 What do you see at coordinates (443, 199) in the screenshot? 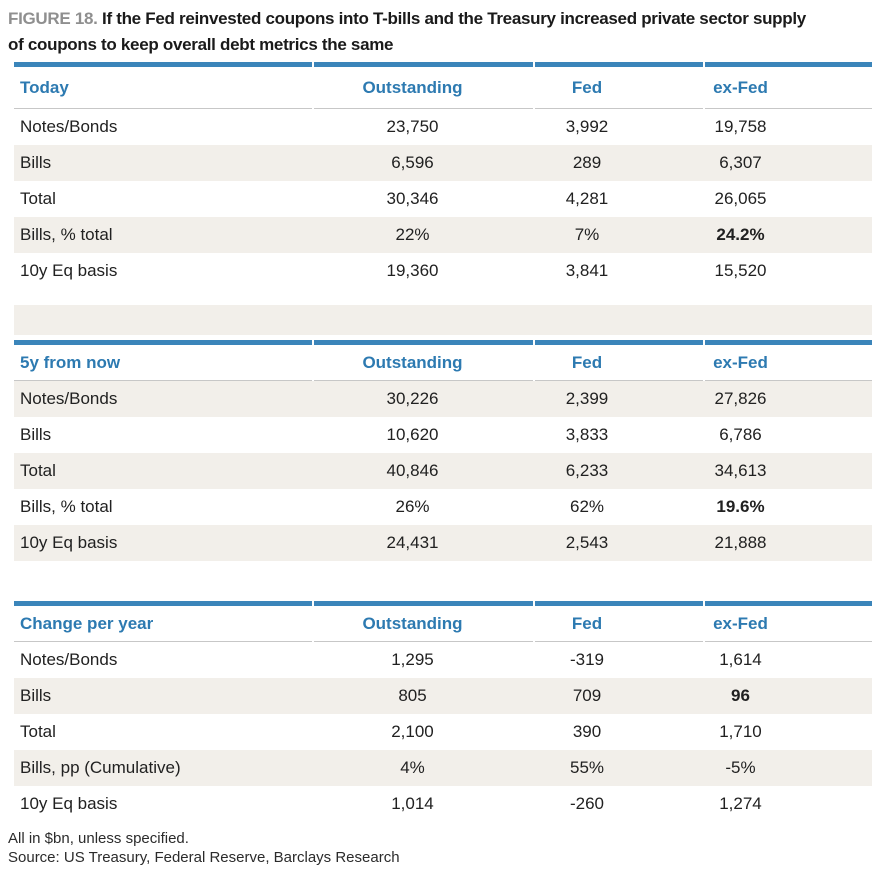
I see `table-row: Total 30,346 4,281 26,065` at bounding box center [443, 199].